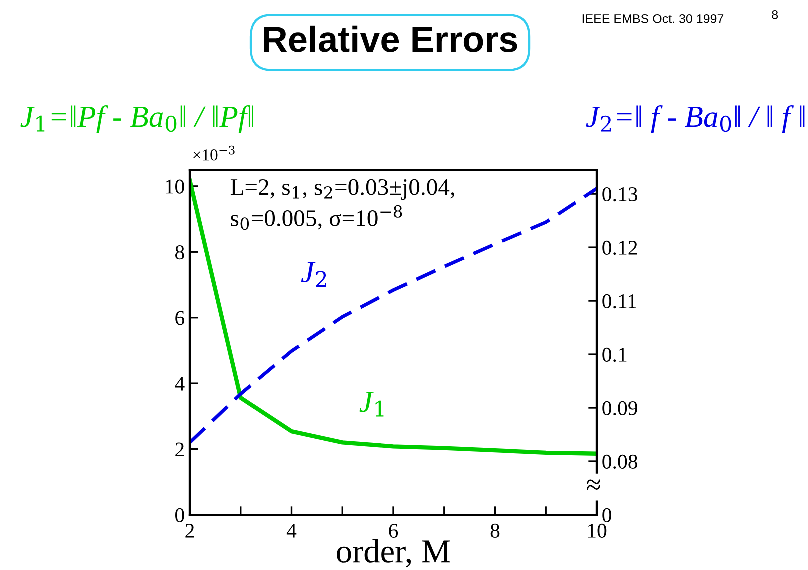 This screenshot has height=570, width=808. What do you see at coordinates (620, 194) in the screenshot?
I see `y2-tick-label: 0.13` at bounding box center [620, 194].